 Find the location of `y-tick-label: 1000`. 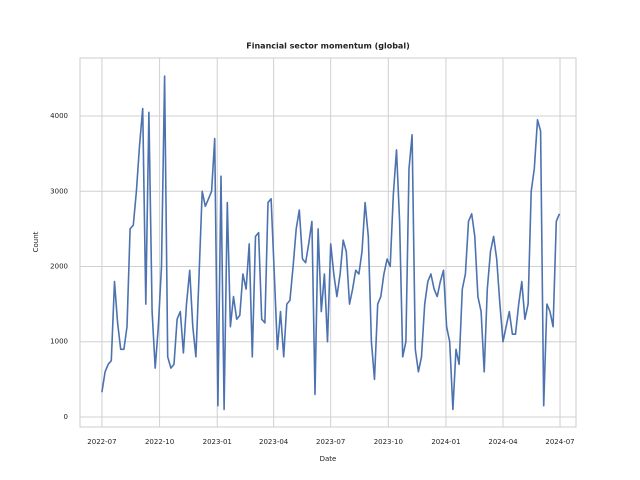

y-tick-label: 1000 is located at coordinates (59, 342).